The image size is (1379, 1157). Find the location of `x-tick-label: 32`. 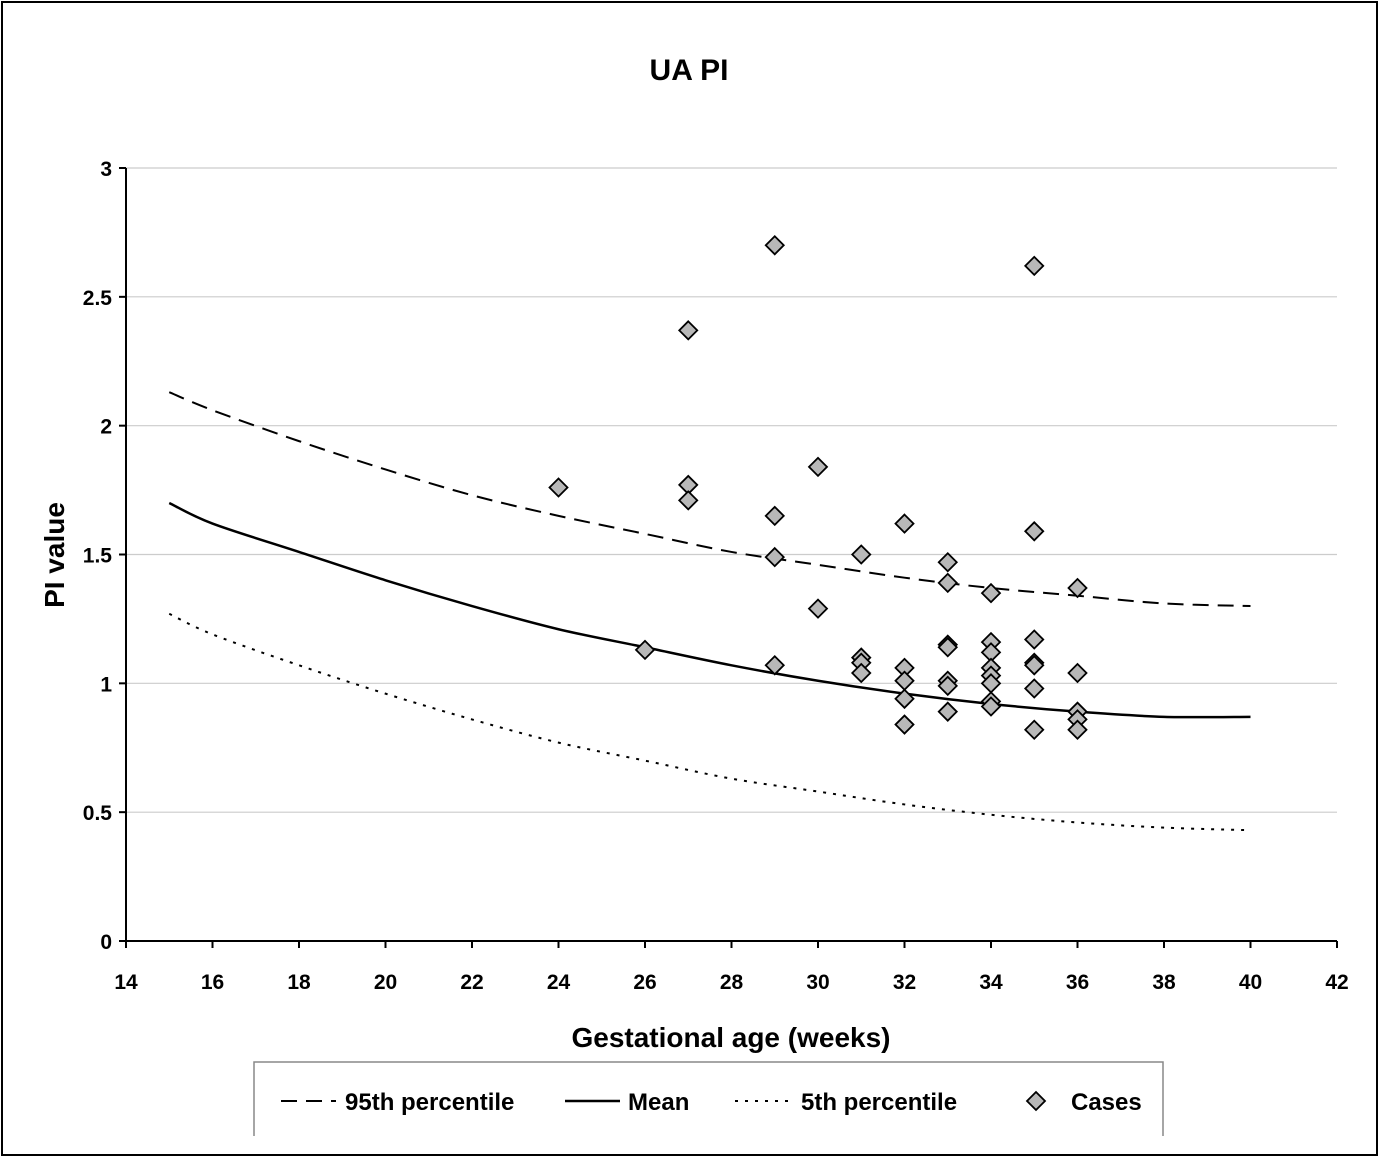

x-tick-label: 32 is located at coordinates (904, 982).